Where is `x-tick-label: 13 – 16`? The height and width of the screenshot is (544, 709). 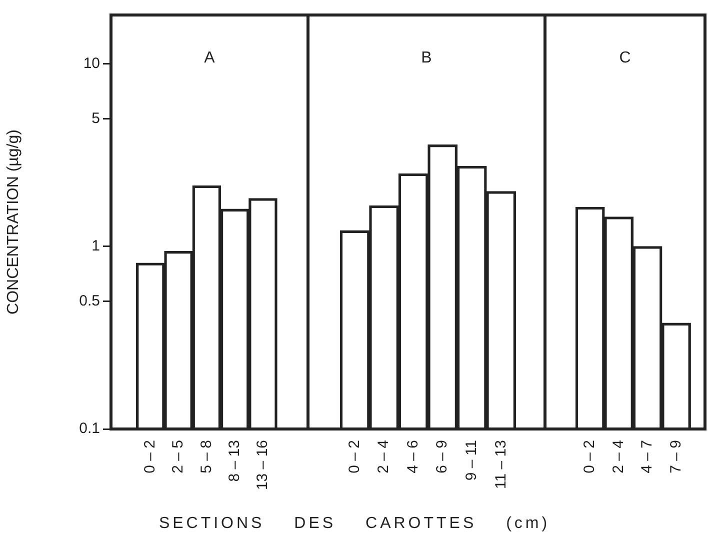 x-tick-label: 13 – 16 is located at coordinates (263, 465).